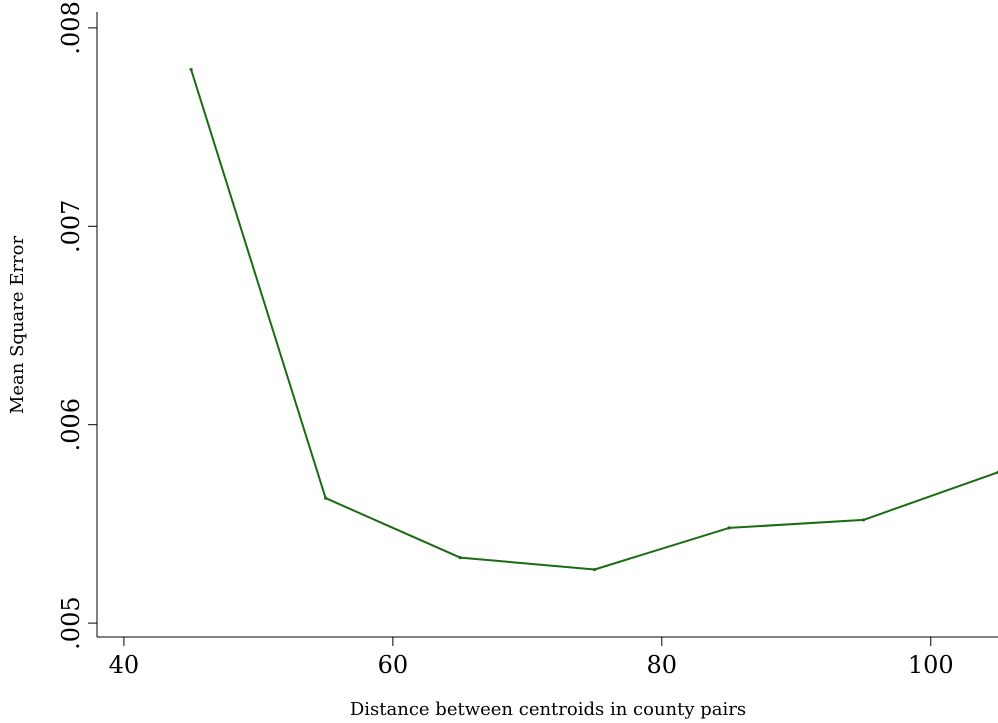 The image size is (998, 723). Describe the element at coordinates (531, 658) in the screenshot. I see `x-axis-ticks: 40 60 80 100` at that location.